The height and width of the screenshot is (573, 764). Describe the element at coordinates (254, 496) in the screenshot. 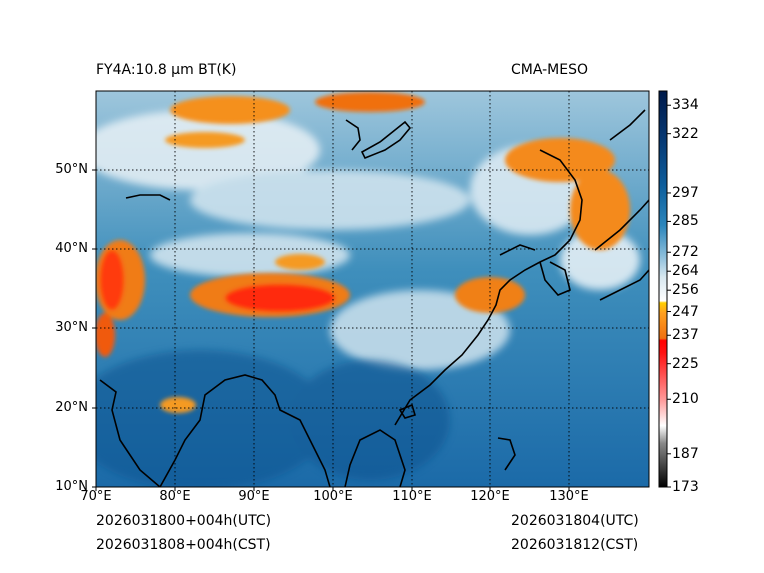

I see `lon-label-90e: 90°E` at that location.